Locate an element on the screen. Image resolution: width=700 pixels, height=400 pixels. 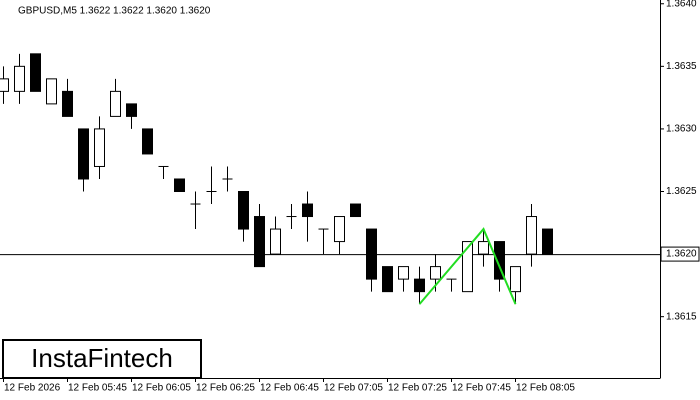
x-tick-label: 12 Feb 2026 is located at coordinates (32, 388).